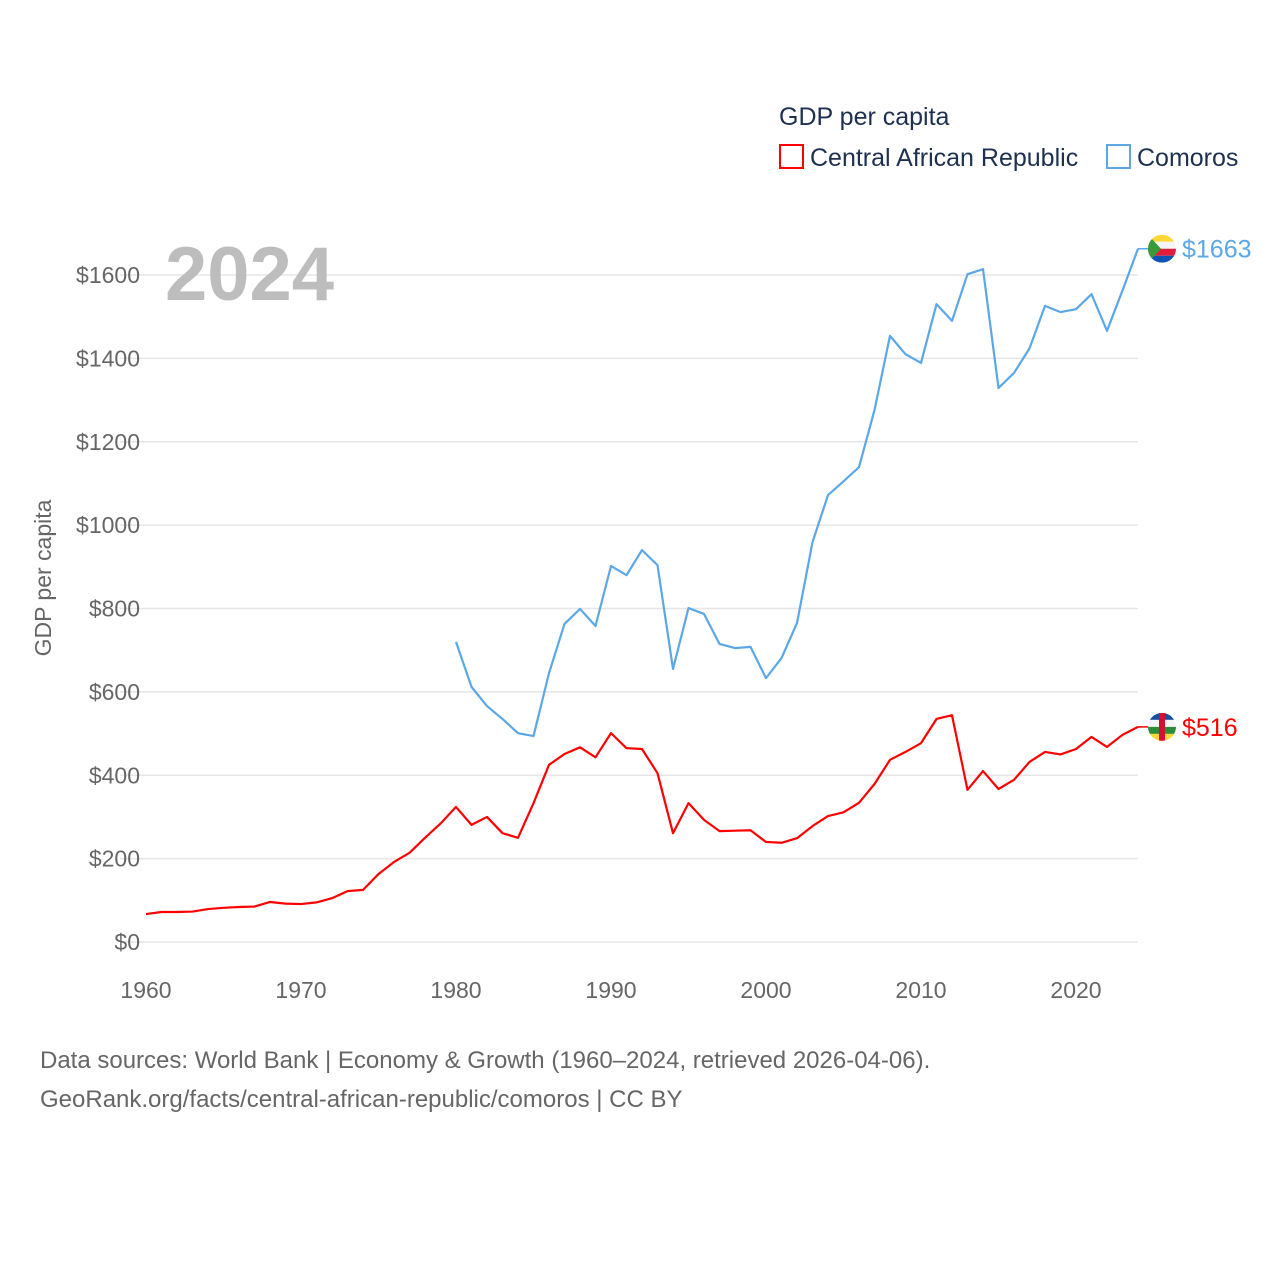 The image size is (1280, 1280). What do you see at coordinates (944, 158) in the screenshot?
I see `legend-label-car: Central African Republic` at bounding box center [944, 158].